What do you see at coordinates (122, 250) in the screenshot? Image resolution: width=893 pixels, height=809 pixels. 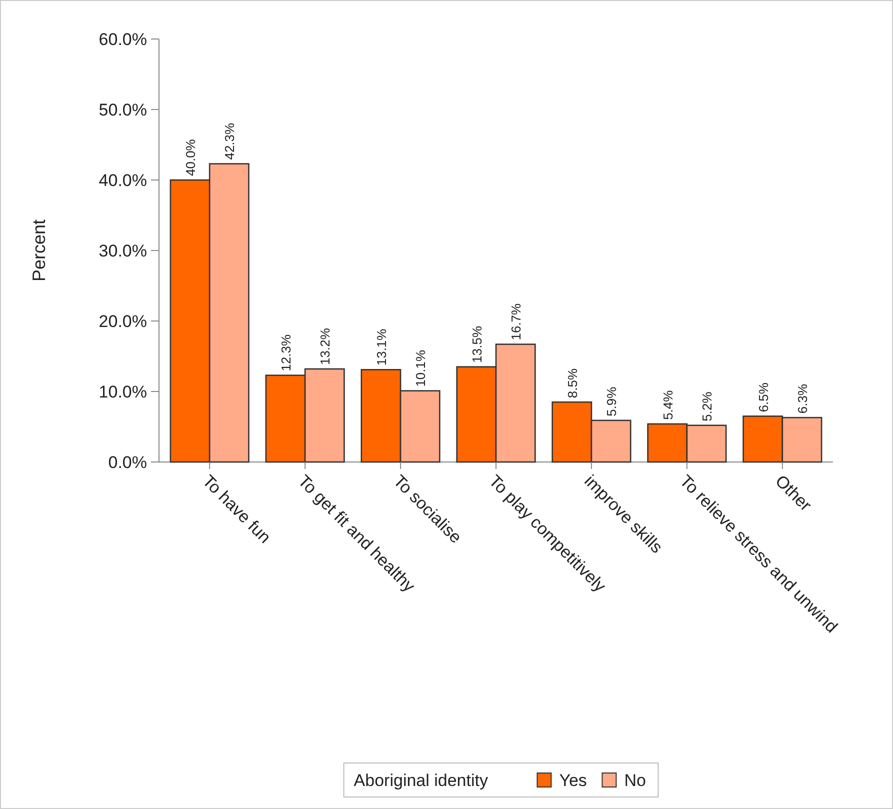 I see `y-tick-label: 30.0%` at bounding box center [122, 250].